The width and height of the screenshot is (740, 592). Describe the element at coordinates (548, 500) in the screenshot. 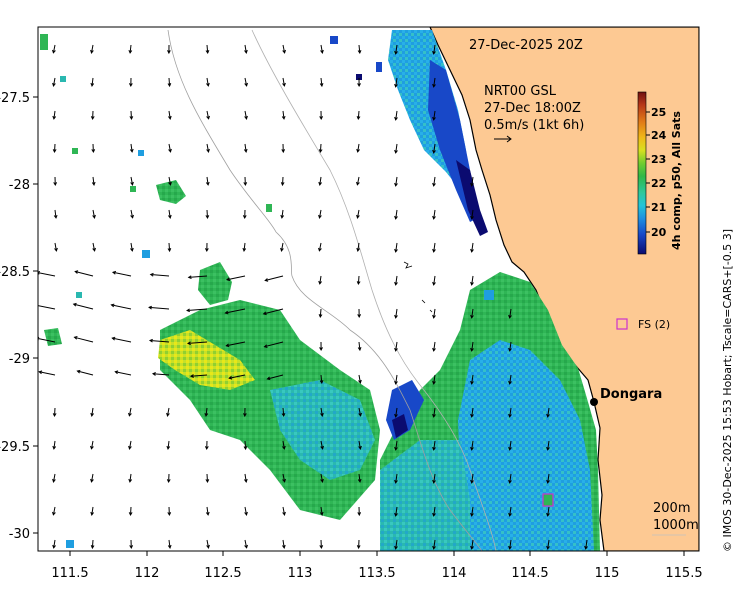

I see `mooring-marker` at that location.